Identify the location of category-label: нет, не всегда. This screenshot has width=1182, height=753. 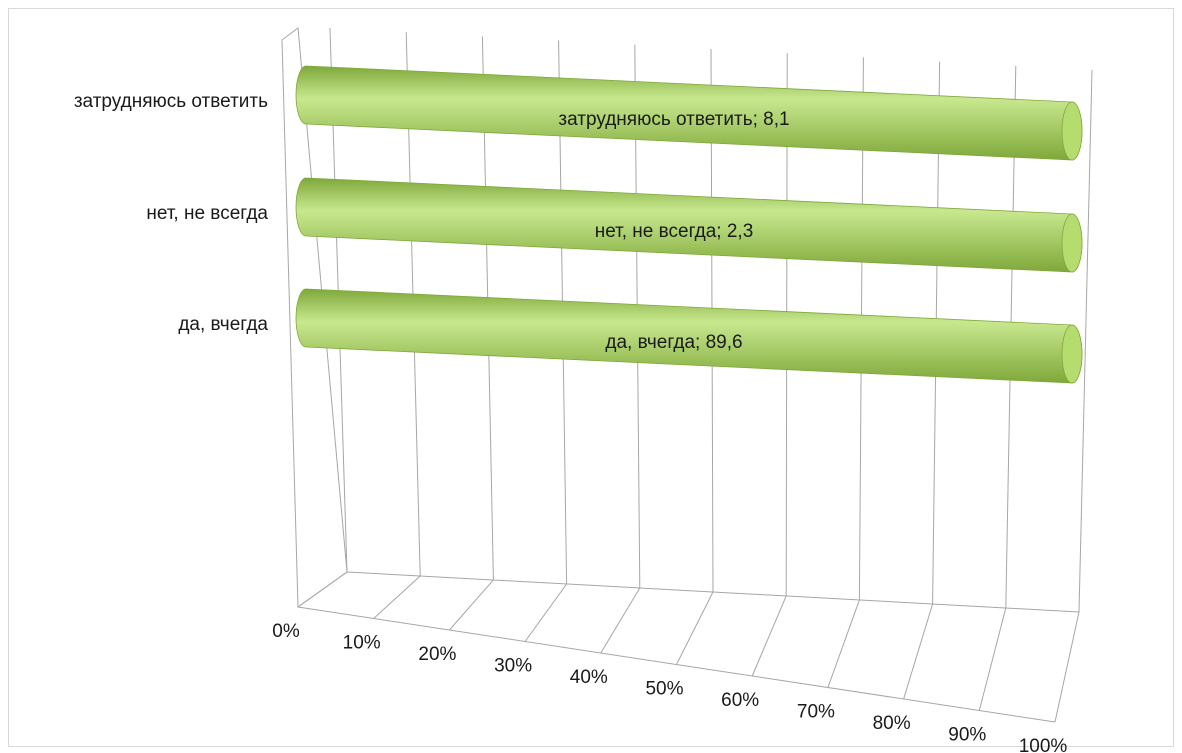
(207, 213).